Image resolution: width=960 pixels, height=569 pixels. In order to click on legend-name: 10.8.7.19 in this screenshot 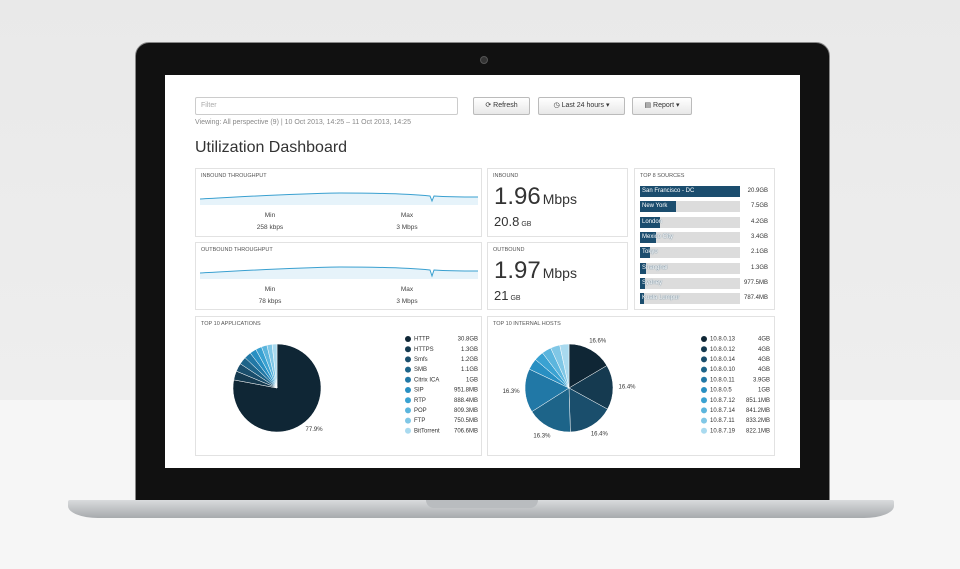, I will do `click(723, 431)`.